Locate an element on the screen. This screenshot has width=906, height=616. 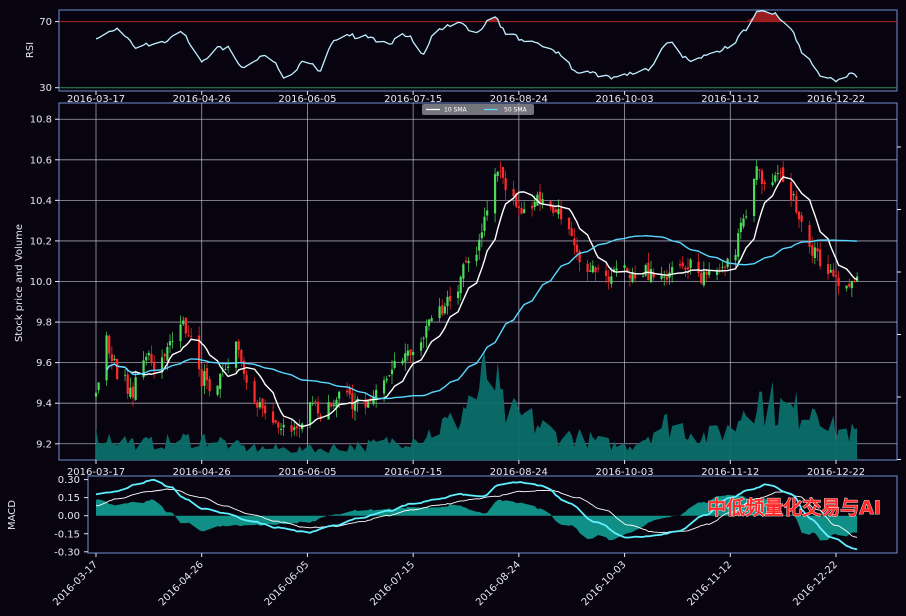
macd-signal-line is located at coordinates (477, 513).